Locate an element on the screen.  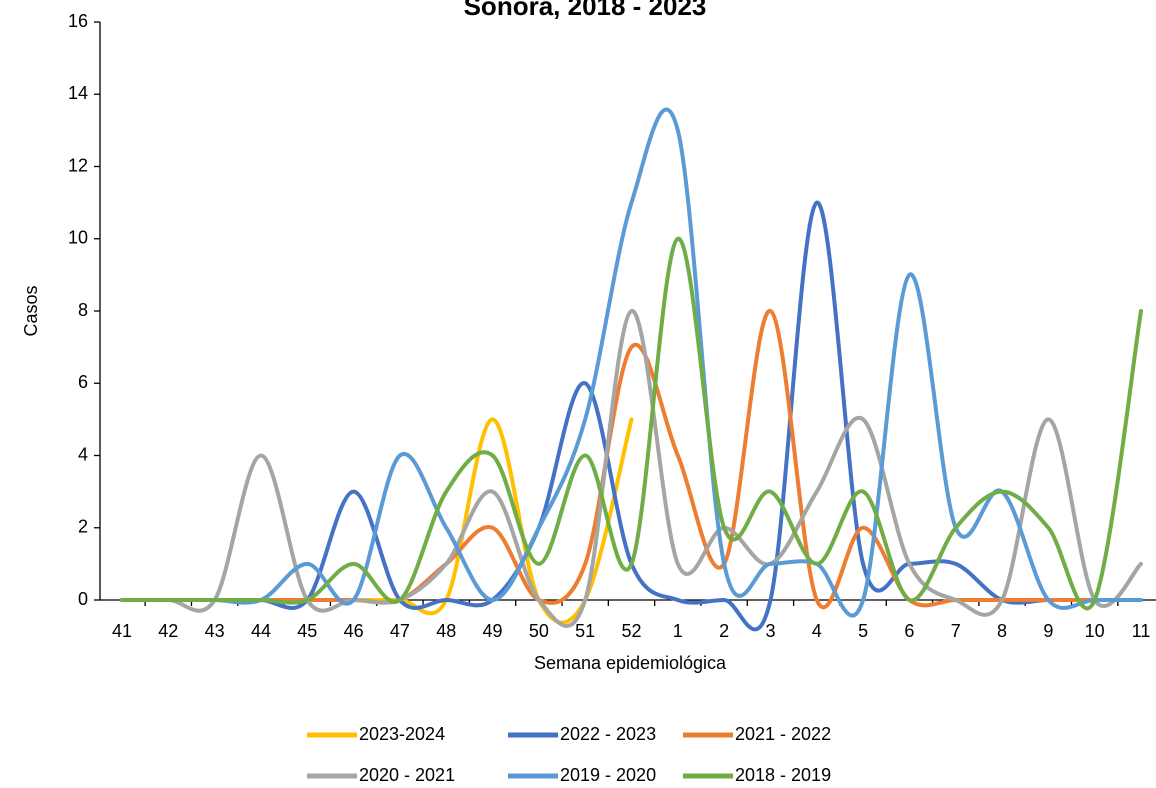
x-tick-label: 45 is located at coordinates (307, 631).